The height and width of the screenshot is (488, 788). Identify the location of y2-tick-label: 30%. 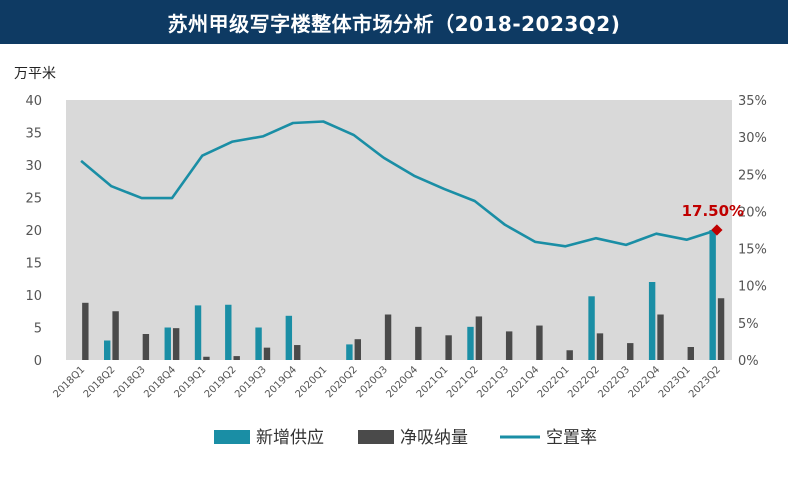
(752, 138).